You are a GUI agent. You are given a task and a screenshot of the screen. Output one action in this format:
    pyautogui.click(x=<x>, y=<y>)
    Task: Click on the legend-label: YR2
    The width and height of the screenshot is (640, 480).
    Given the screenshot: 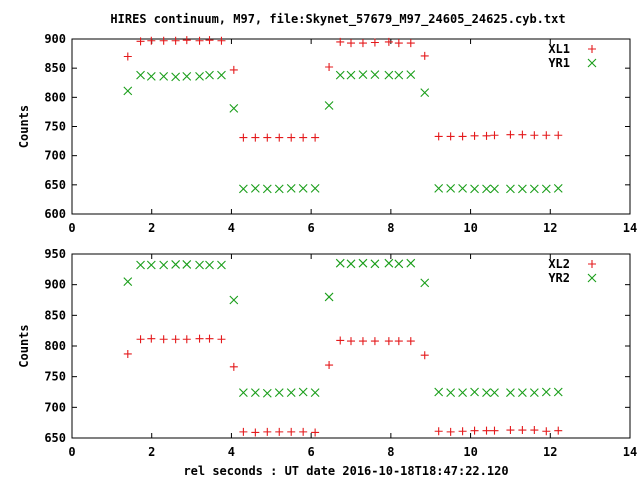 What is the action you would take?
    pyautogui.click(x=559, y=278)
    